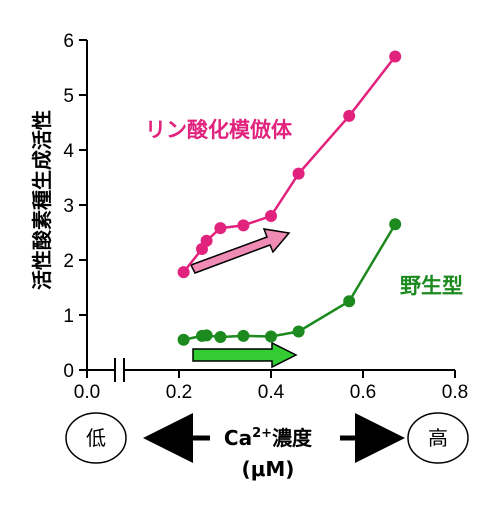 The width and height of the screenshot is (504, 509). What do you see at coordinates (68, 206) in the screenshot?
I see `y-tick-label: 3` at bounding box center [68, 206].